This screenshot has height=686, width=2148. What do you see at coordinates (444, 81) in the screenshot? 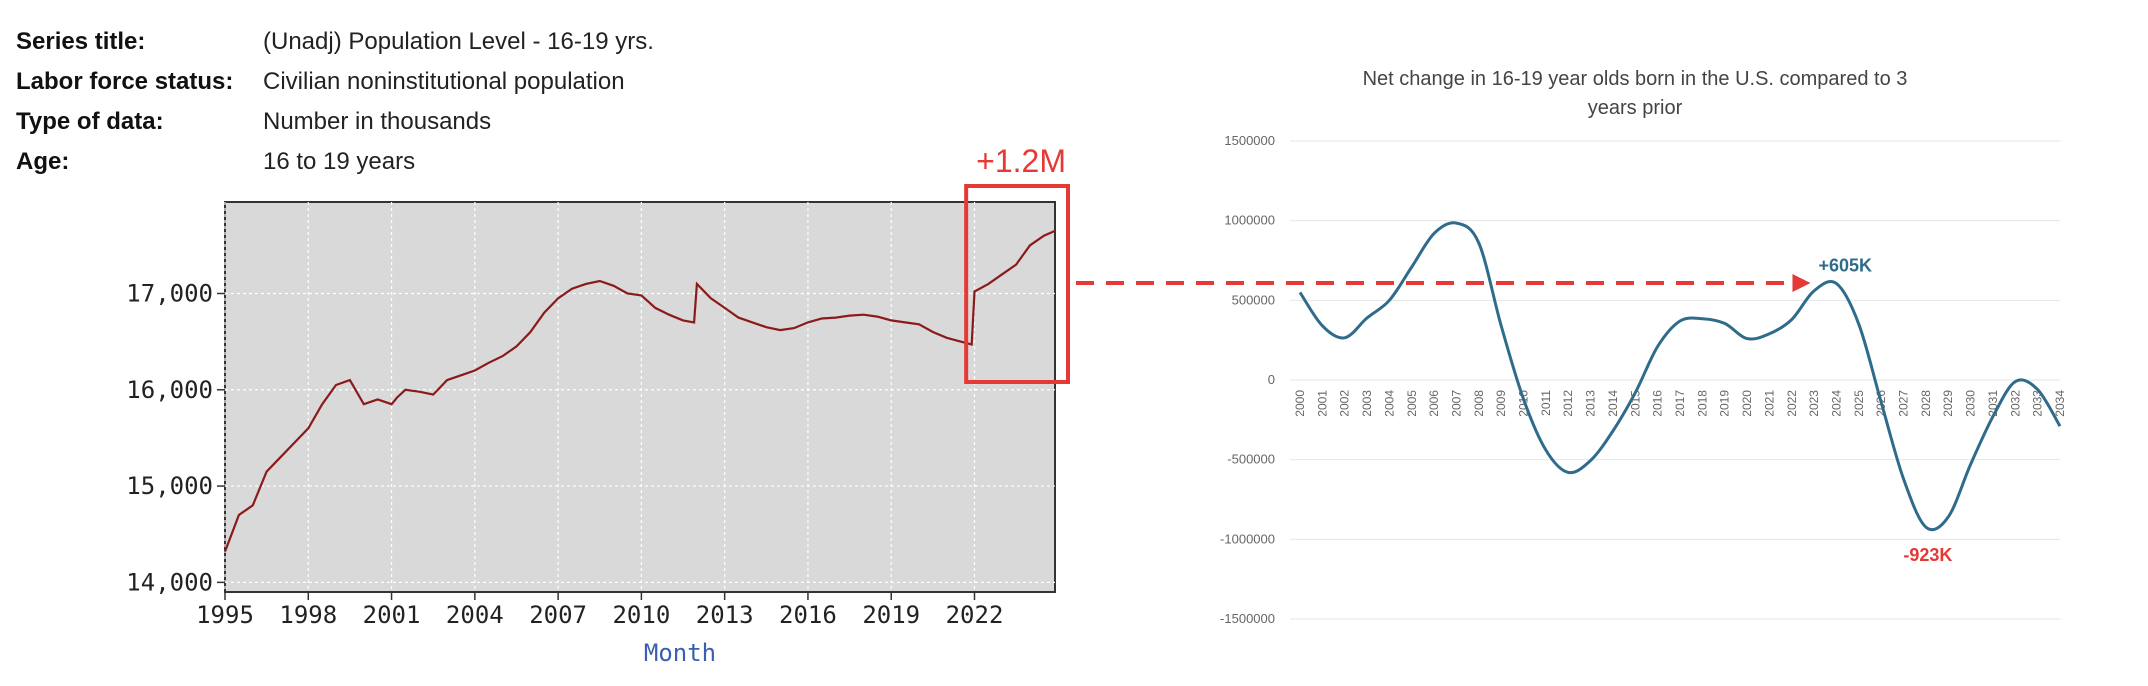
I see `meta-value-1: Civilian noninstitutional population` at bounding box center [444, 81].